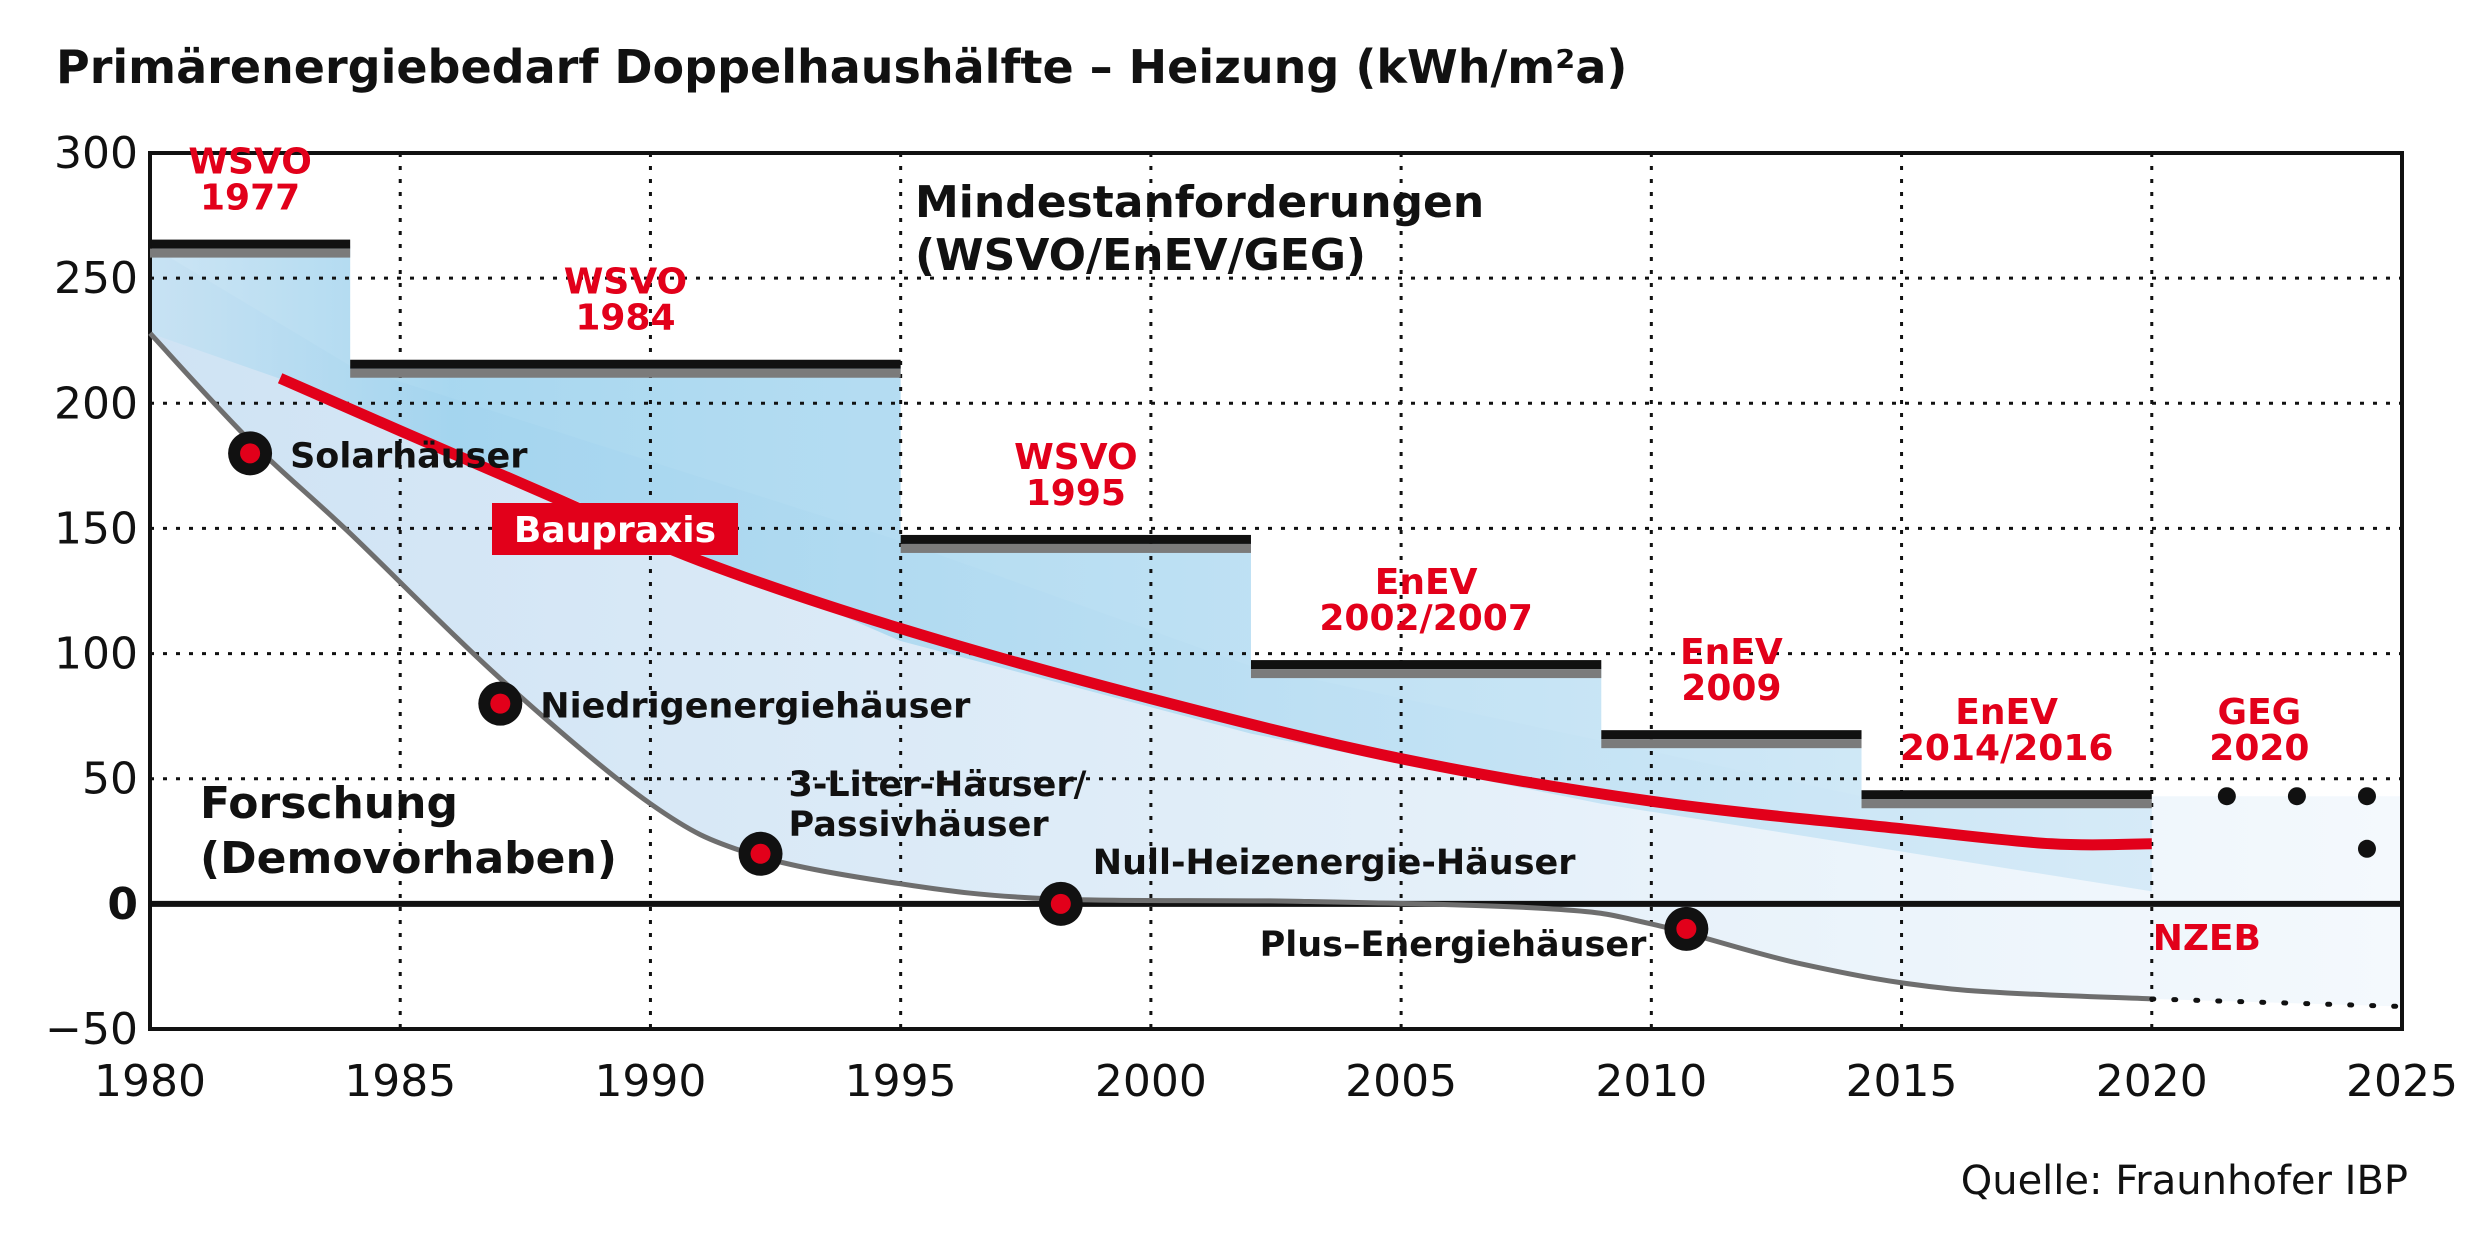 Image resolution: width=2480 pixels, height=1247 pixels. What do you see at coordinates (96, 528) in the screenshot?
I see `y-tick-label: 150` at bounding box center [96, 528].